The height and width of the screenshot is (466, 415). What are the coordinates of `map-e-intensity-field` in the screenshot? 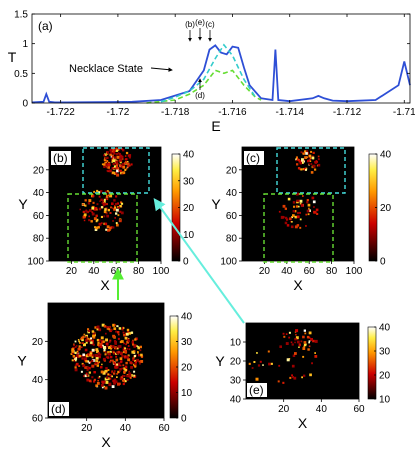 It's located at (283, 356).